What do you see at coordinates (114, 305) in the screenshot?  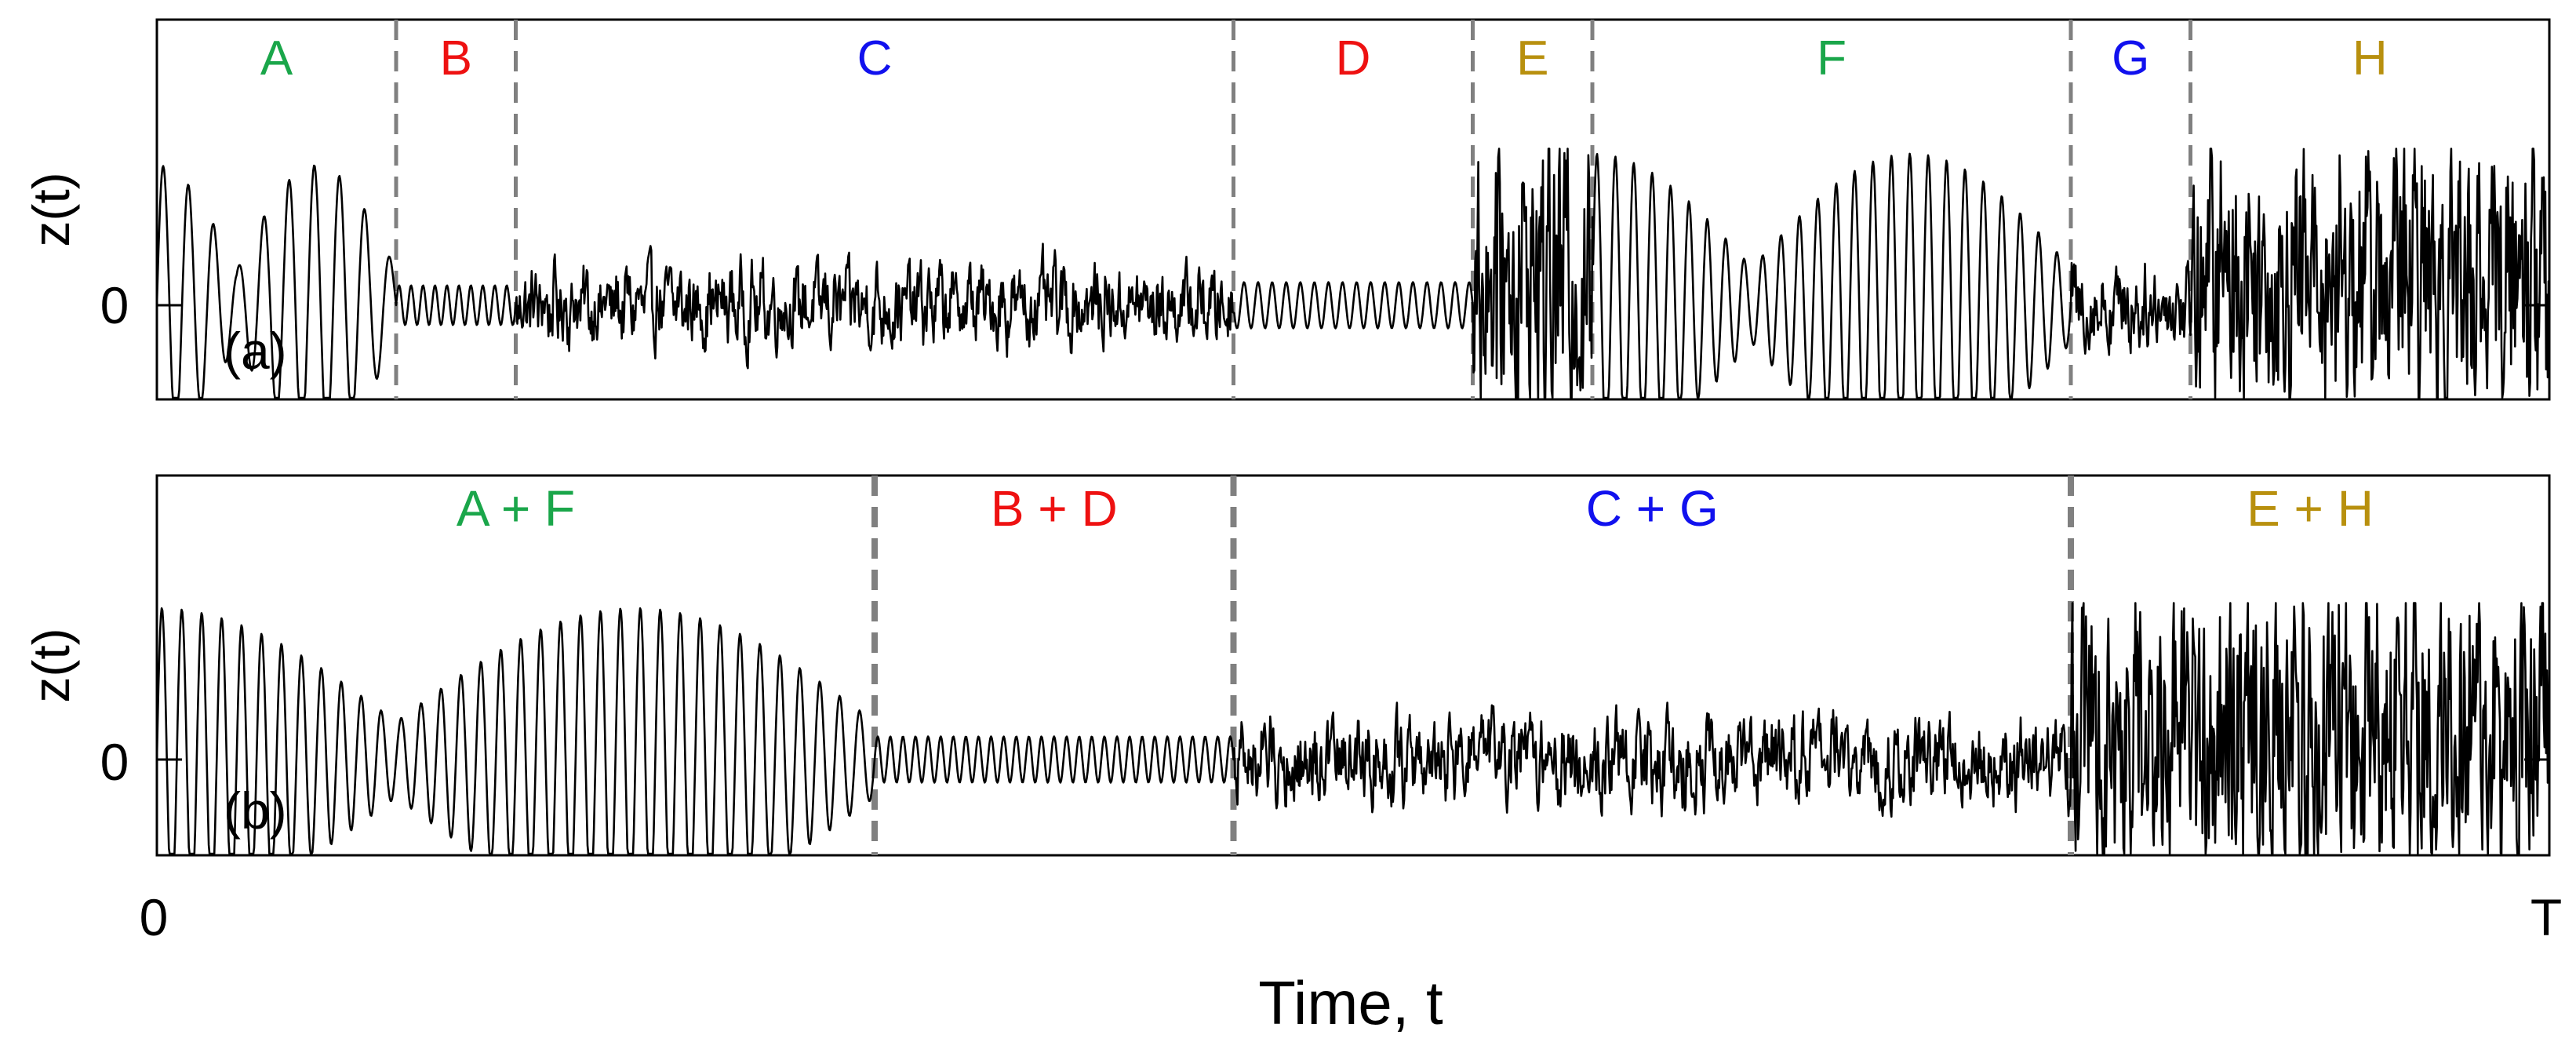 I see `panel-a-y-zero-label: 0` at bounding box center [114, 305].